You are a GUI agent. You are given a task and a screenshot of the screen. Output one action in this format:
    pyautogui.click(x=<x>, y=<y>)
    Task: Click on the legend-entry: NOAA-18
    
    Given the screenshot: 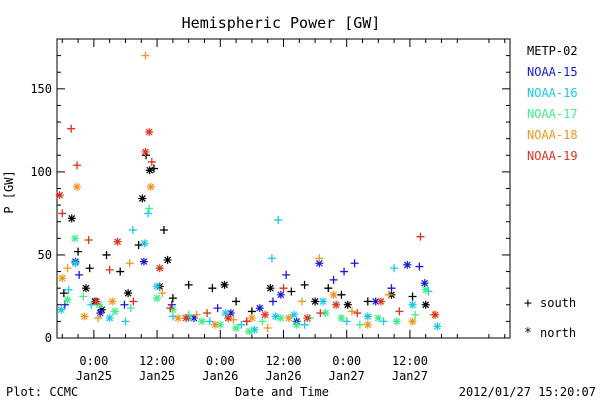 What is the action you would take?
    pyautogui.click(x=552, y=135)
    